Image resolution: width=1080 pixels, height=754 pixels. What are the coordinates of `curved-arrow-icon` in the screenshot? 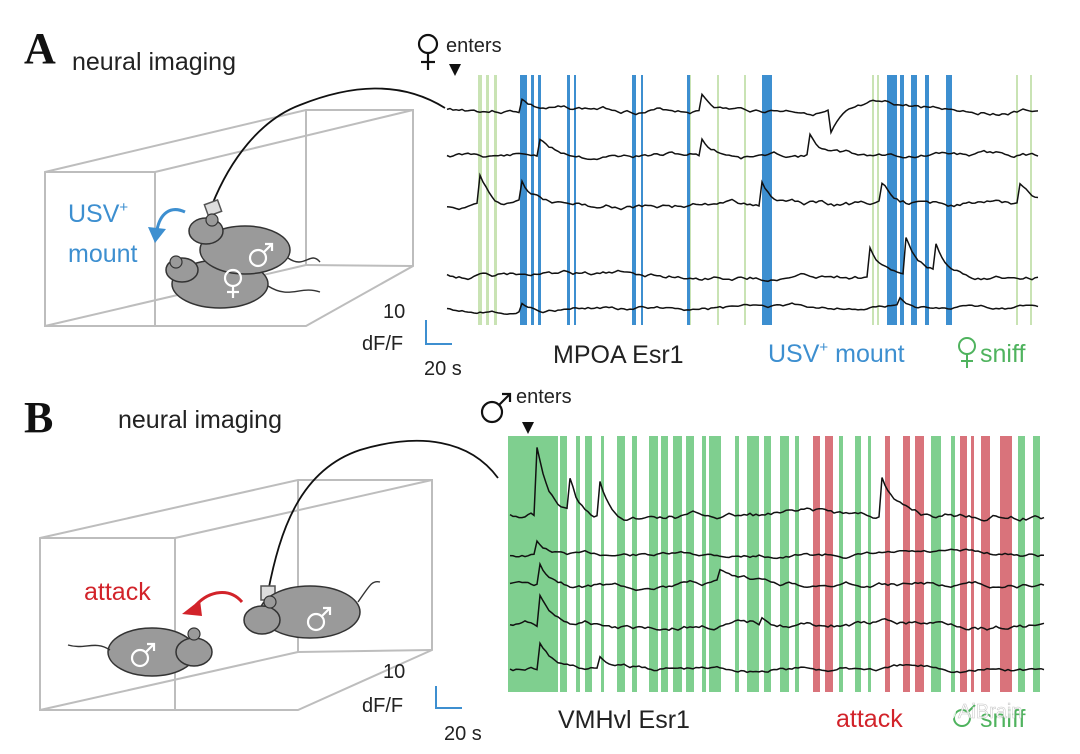 It's located at (219, 599).